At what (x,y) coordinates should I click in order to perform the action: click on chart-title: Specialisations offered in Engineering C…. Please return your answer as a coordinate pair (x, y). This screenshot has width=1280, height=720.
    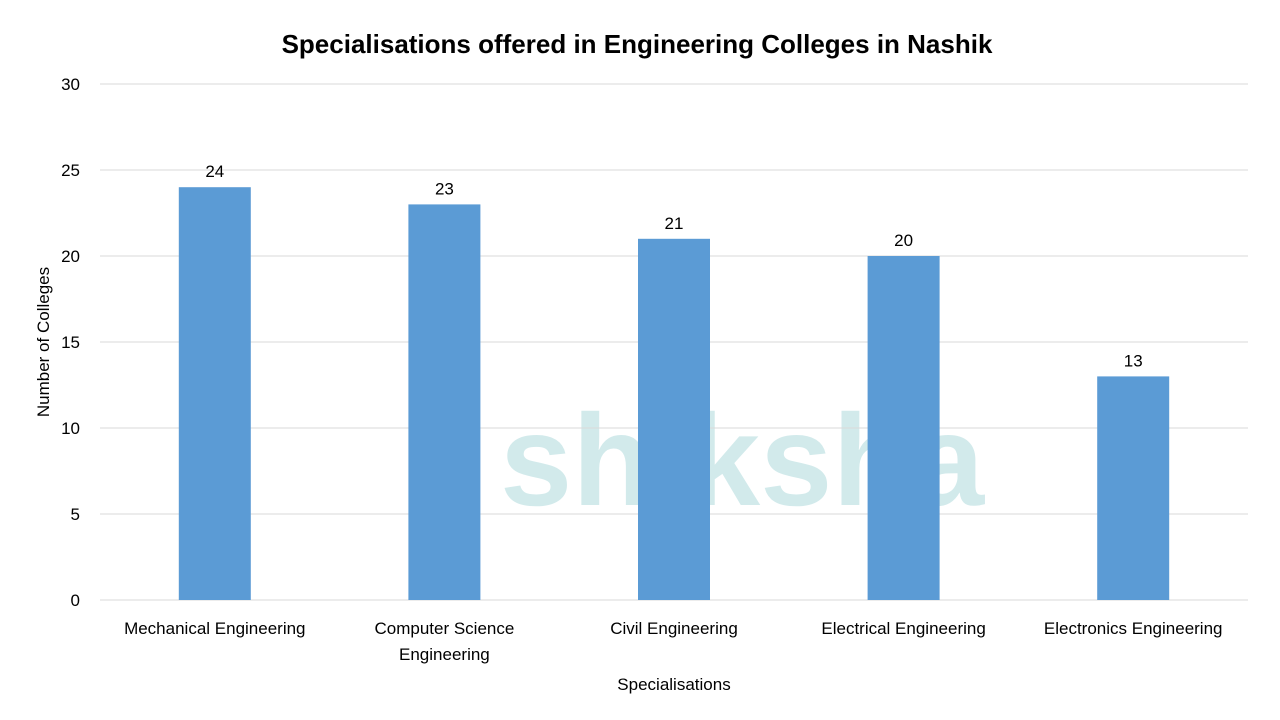
    Looking at the image, I should click on (637, 44).